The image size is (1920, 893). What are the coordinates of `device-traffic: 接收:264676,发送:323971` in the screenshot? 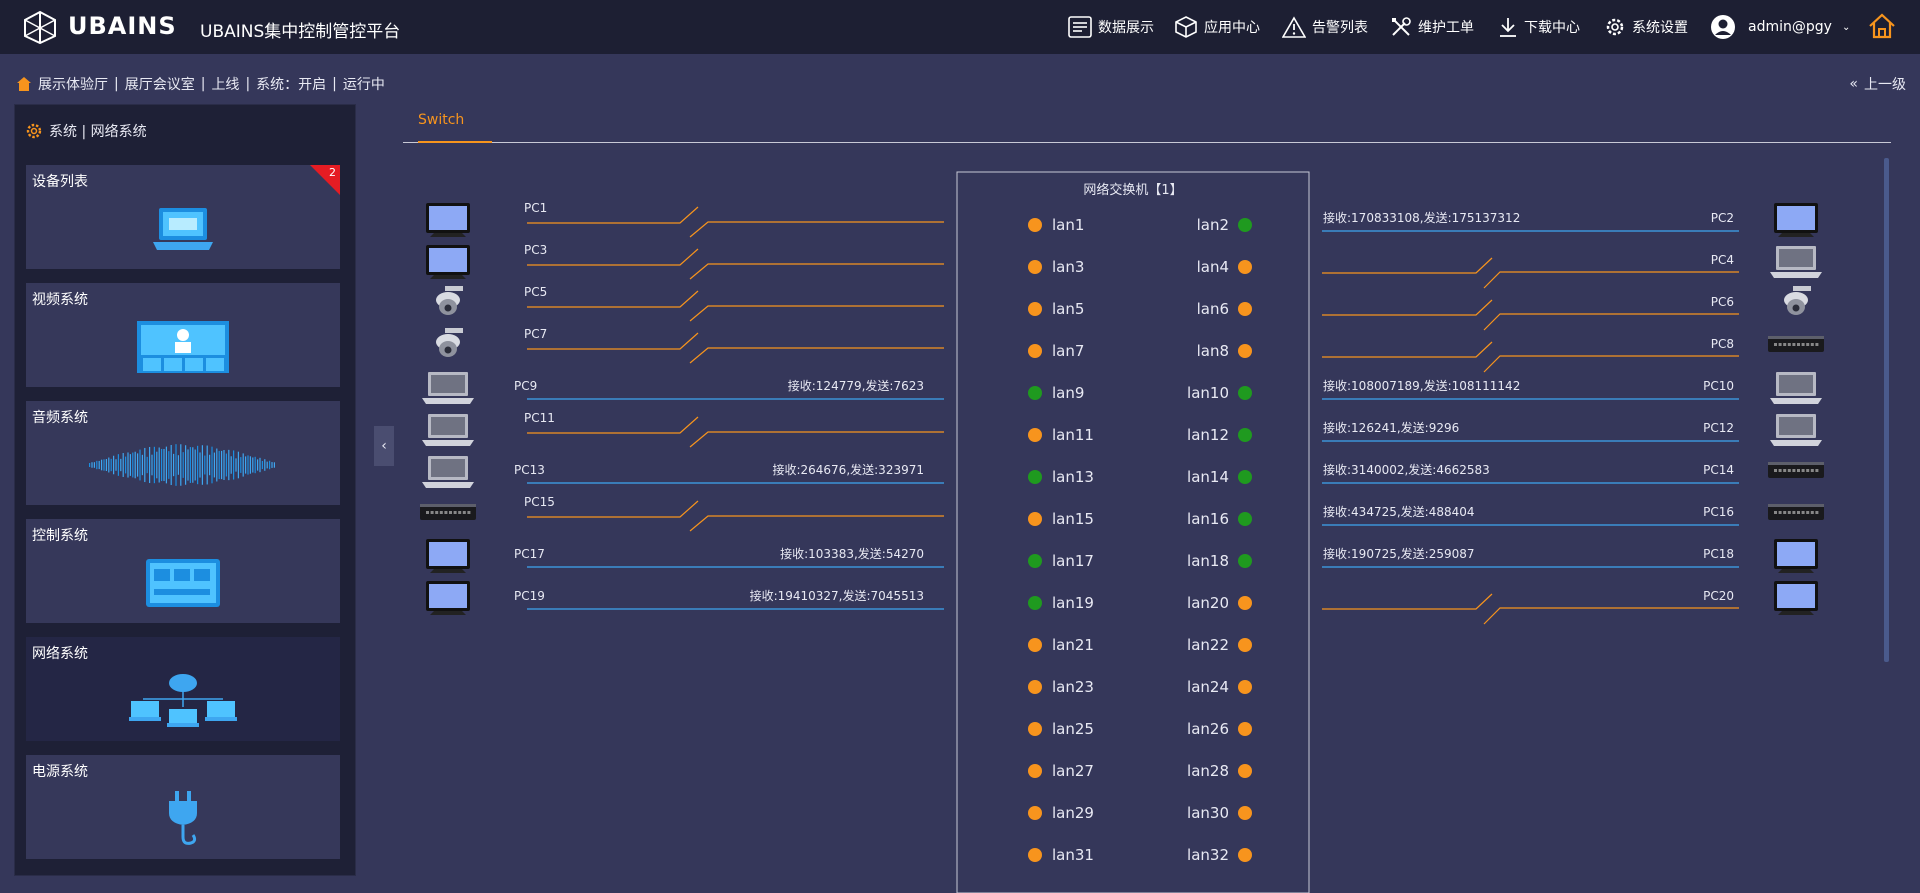 It's located at (848, 469).